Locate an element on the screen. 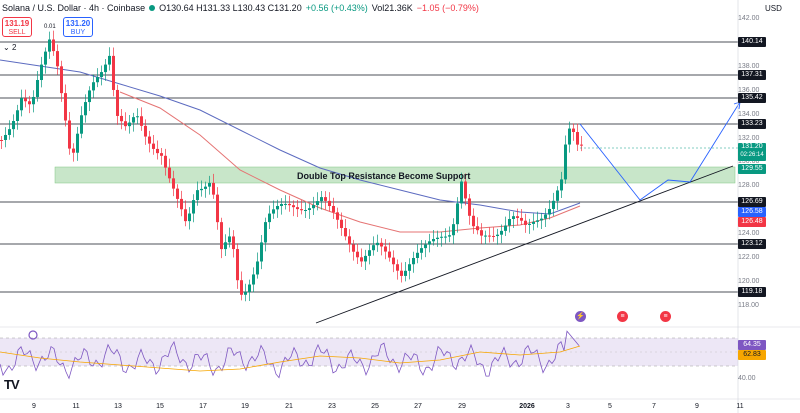 This screenshot has height=413, width=800. level-price-tag: 140.14 is located at coordinates (752, 42).